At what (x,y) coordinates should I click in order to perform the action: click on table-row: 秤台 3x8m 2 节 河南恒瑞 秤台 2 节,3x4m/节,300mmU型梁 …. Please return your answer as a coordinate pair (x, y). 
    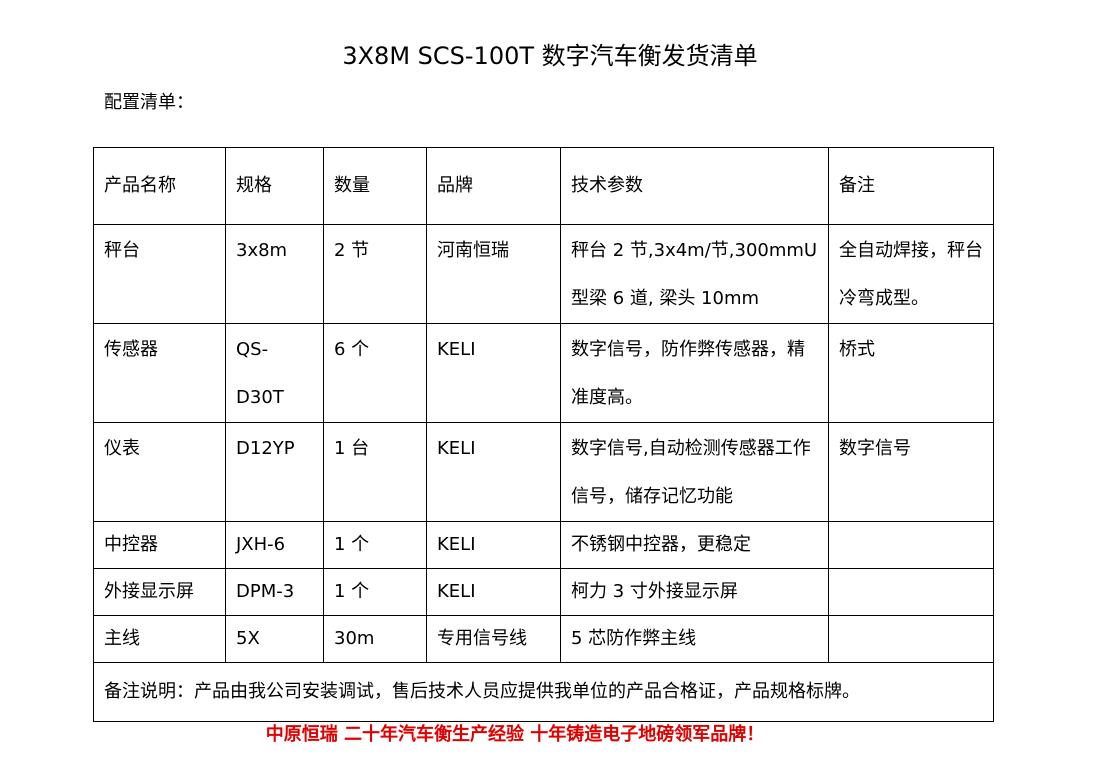
    Looking at the image, I should click on (543, 274).